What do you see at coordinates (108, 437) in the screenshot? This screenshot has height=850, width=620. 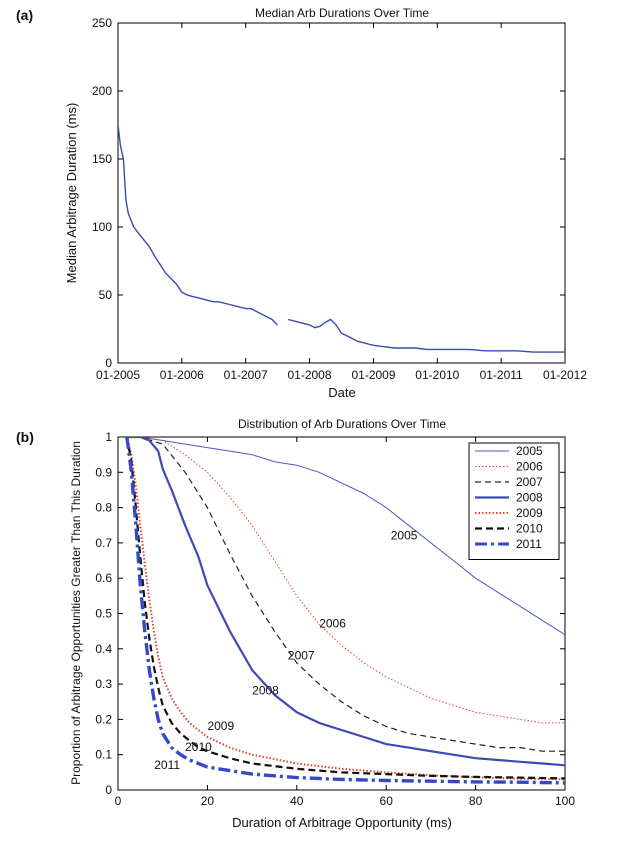 I see `y-tick-label: 1` at bounding box center [108, 437].